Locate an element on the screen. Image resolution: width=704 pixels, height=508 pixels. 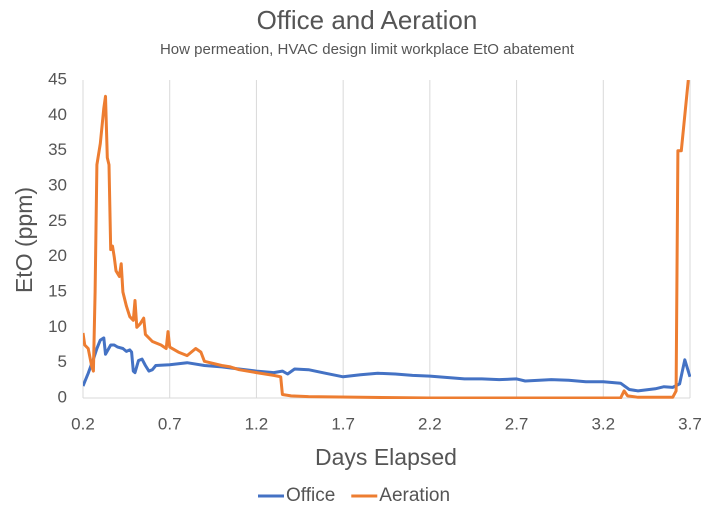
chart-title: Office and Aeration is located at coordinates (367, 20).